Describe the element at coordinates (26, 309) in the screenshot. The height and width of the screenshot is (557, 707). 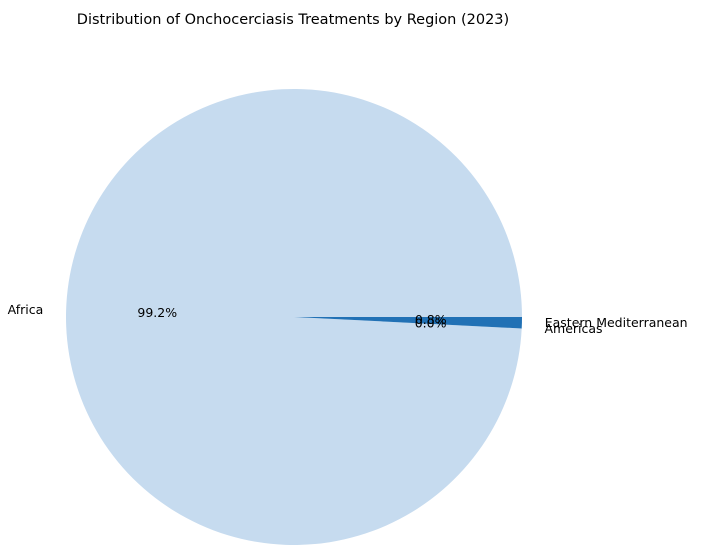
I see `slice-label-africa: Africa` at that location.